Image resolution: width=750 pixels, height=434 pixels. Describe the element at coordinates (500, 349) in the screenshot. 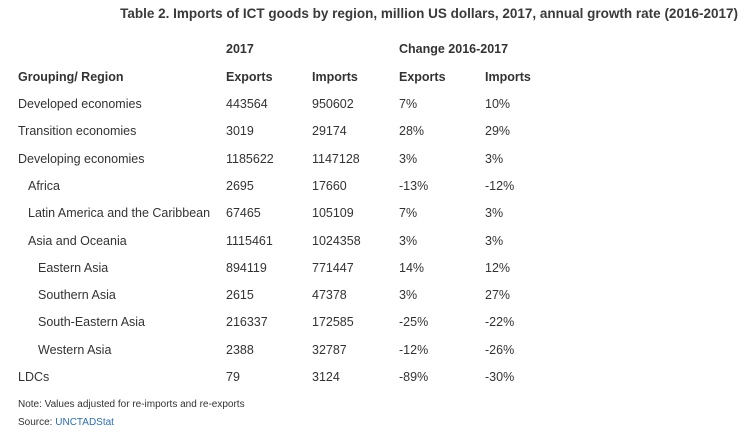

I see `cell-imports-change: -26%` at that location.